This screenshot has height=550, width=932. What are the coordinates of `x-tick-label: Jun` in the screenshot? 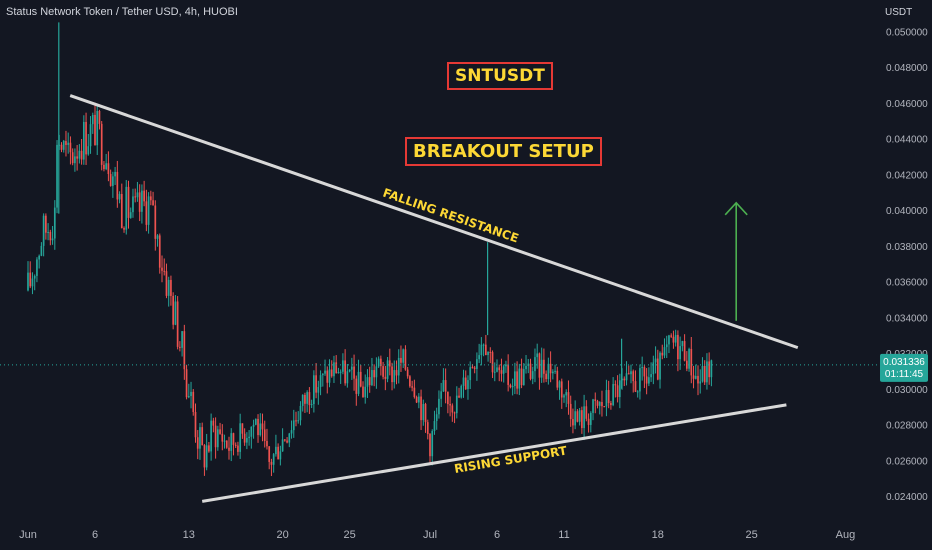 It's located at (28, 535).